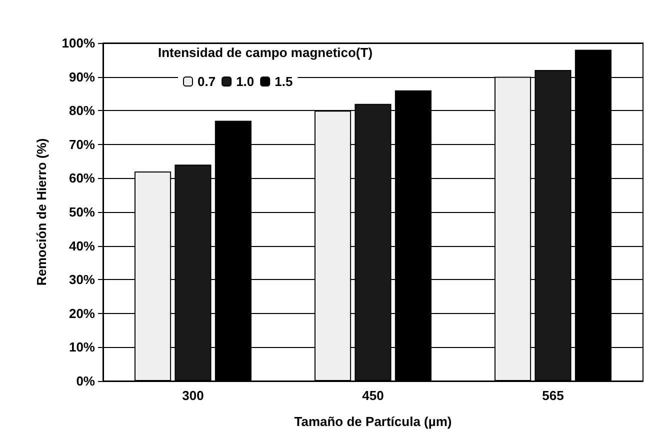  I want to click on y-tick-label: 40%, so click(82, 246).